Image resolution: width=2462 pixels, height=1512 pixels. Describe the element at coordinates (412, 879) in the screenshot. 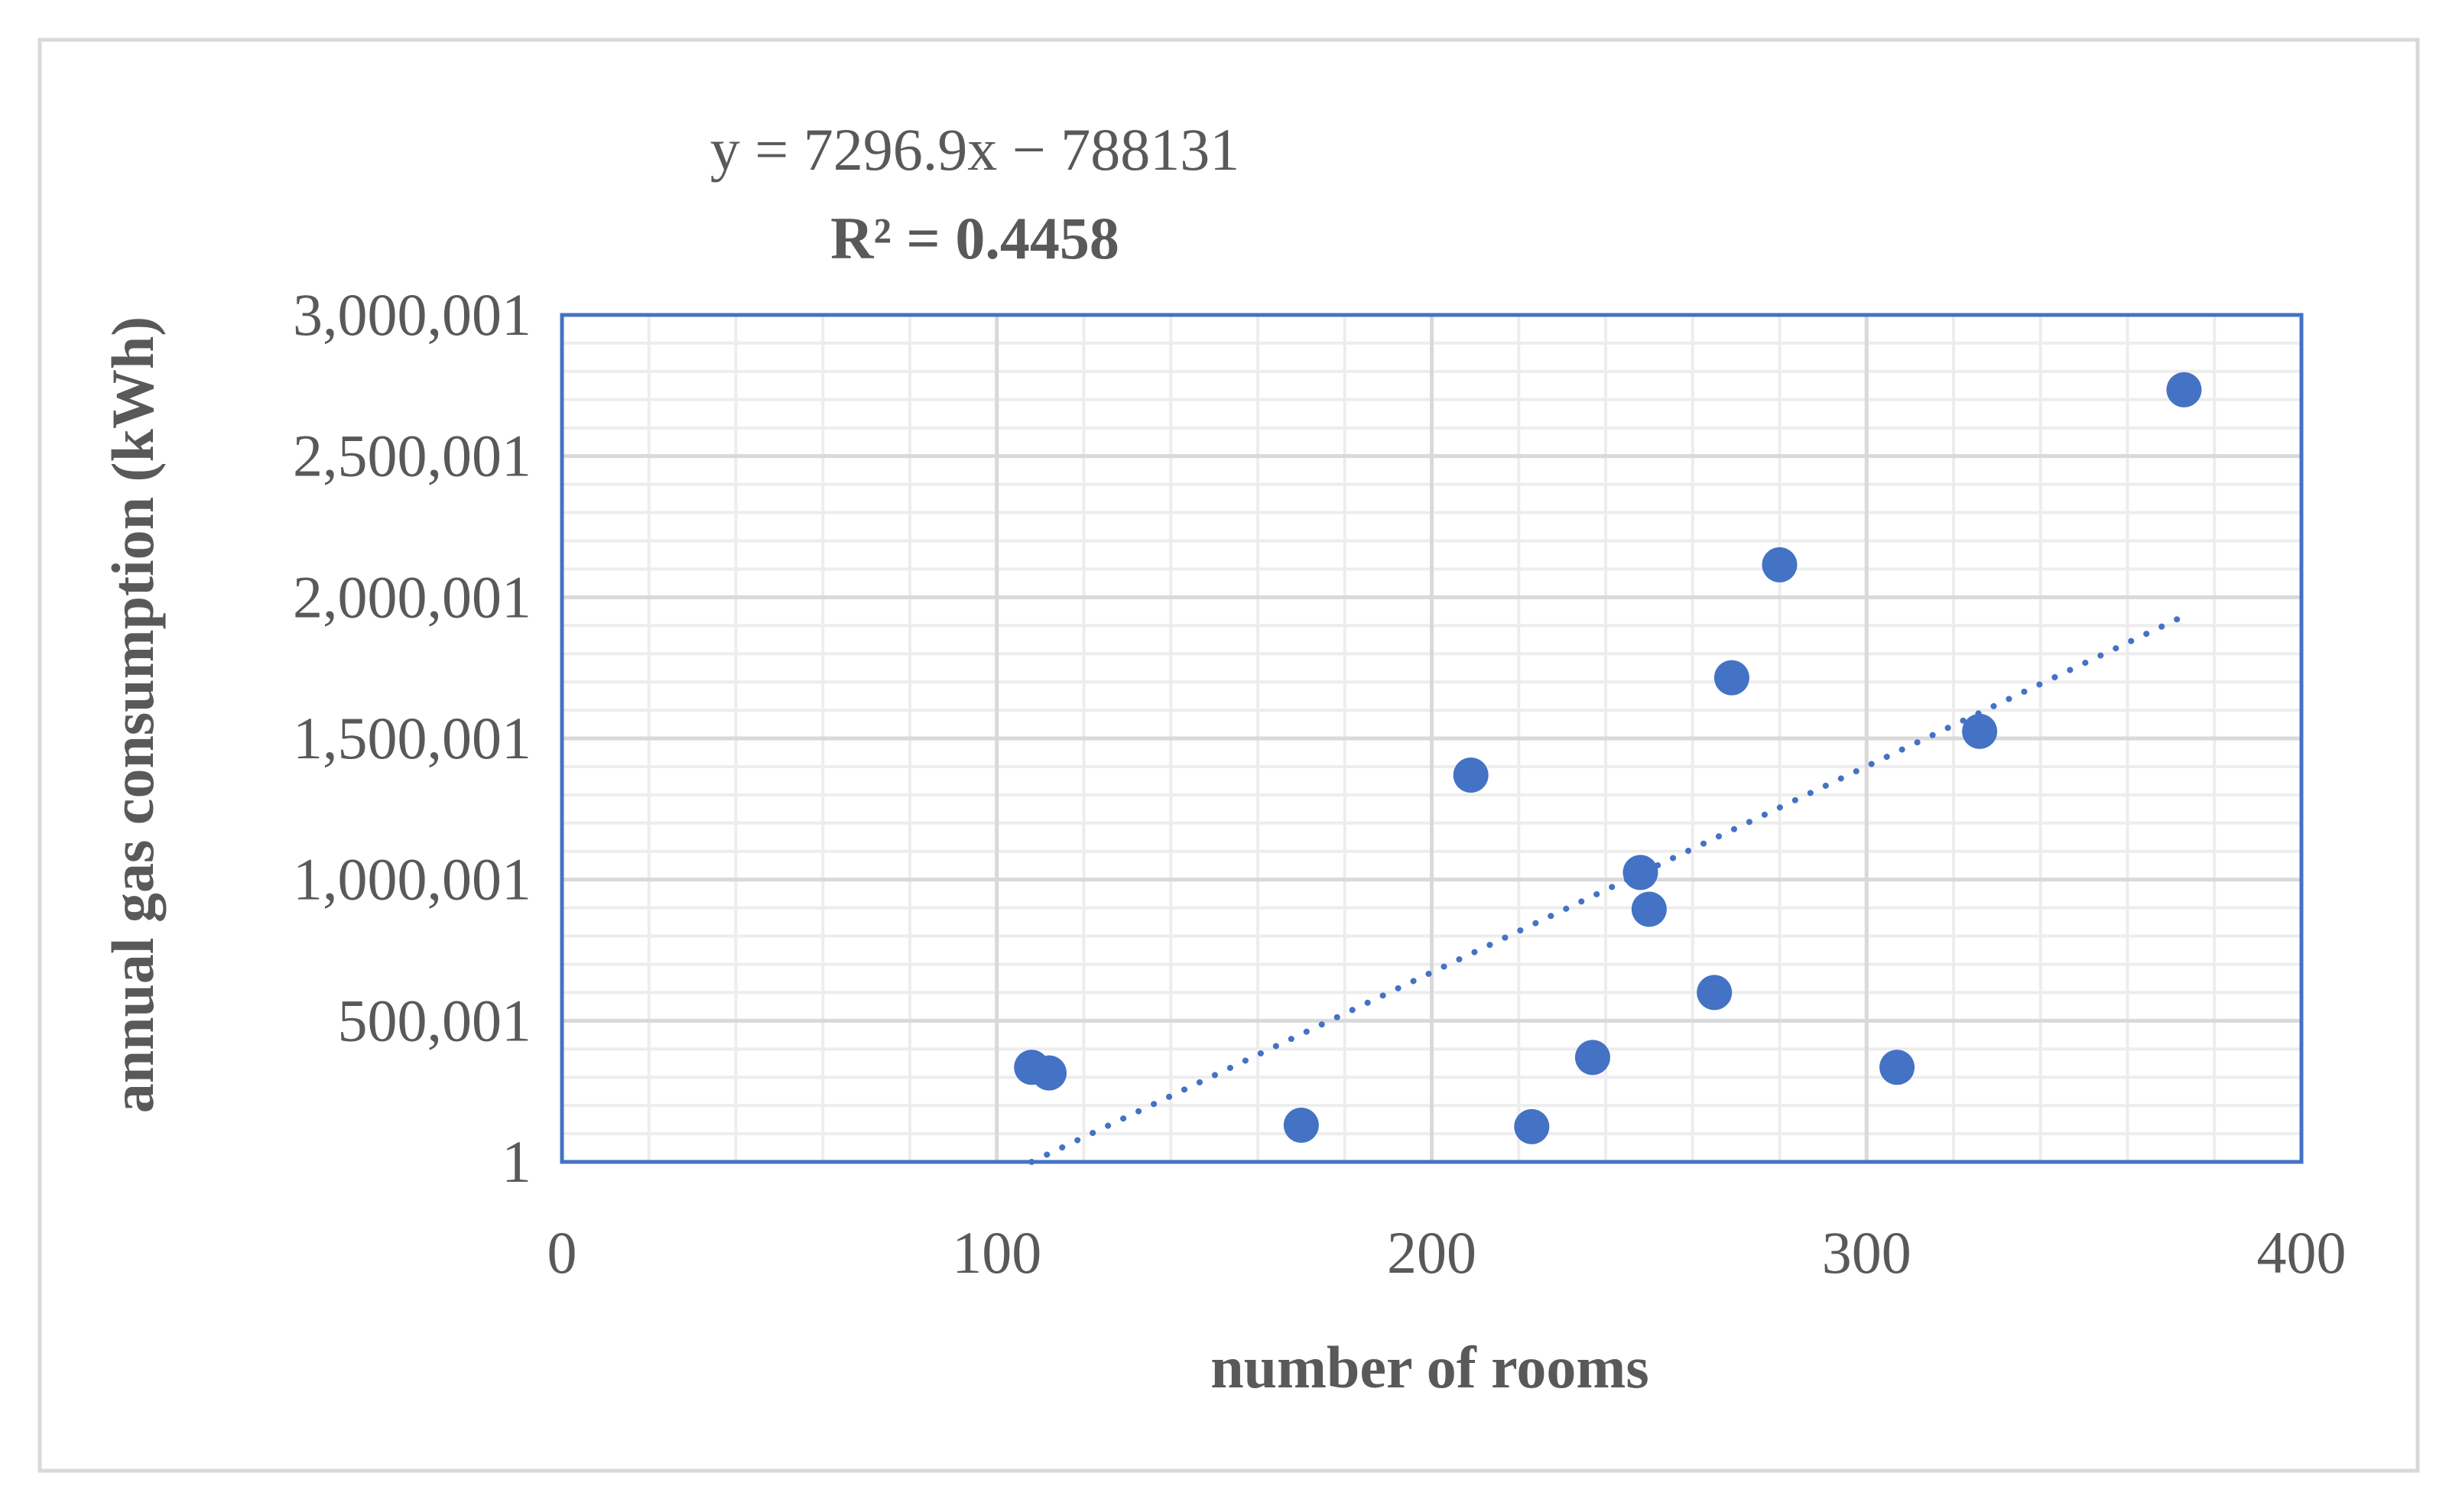

I see `y-tick-label: 1,000,001` at that location.